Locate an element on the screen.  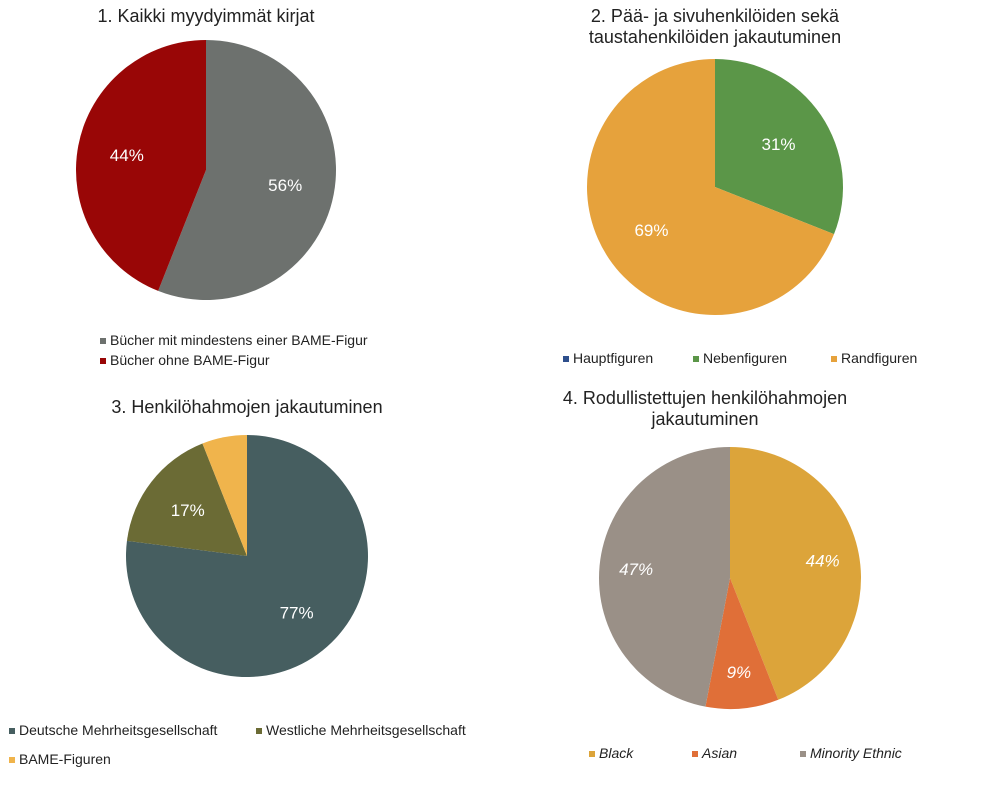
legend-label: Asian is located at coordinates (720, 753).